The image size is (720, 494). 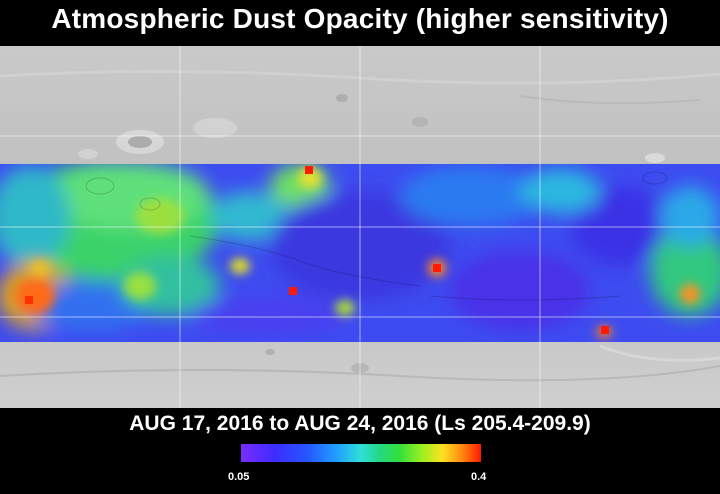 What do you see at coordinates (361, 453) in the screenshot?
I see `opacity-colorbar` at bounding box center [361, 453].